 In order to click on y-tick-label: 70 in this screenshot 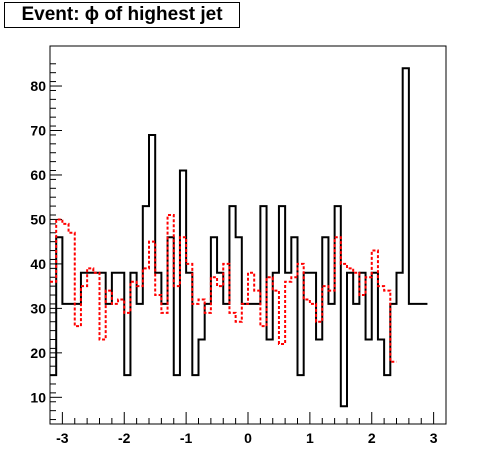, I will do `click(38, 130)`.